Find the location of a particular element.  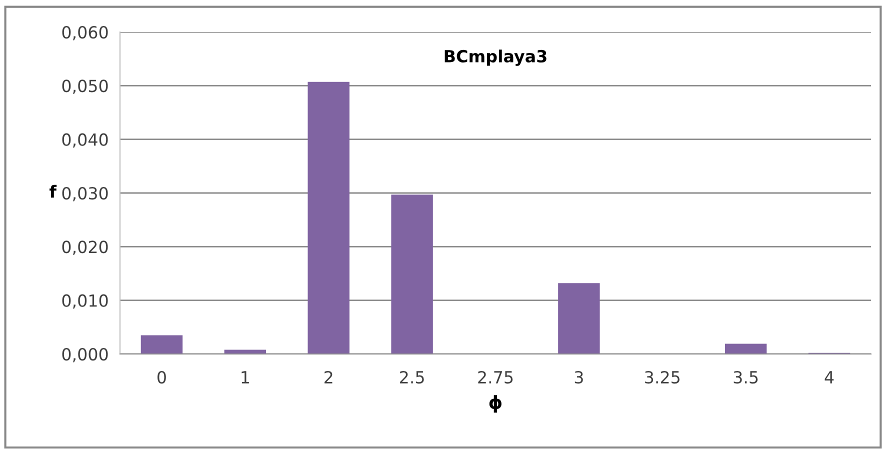

x-tick-label: 1 is located at coordinates (245, 377).